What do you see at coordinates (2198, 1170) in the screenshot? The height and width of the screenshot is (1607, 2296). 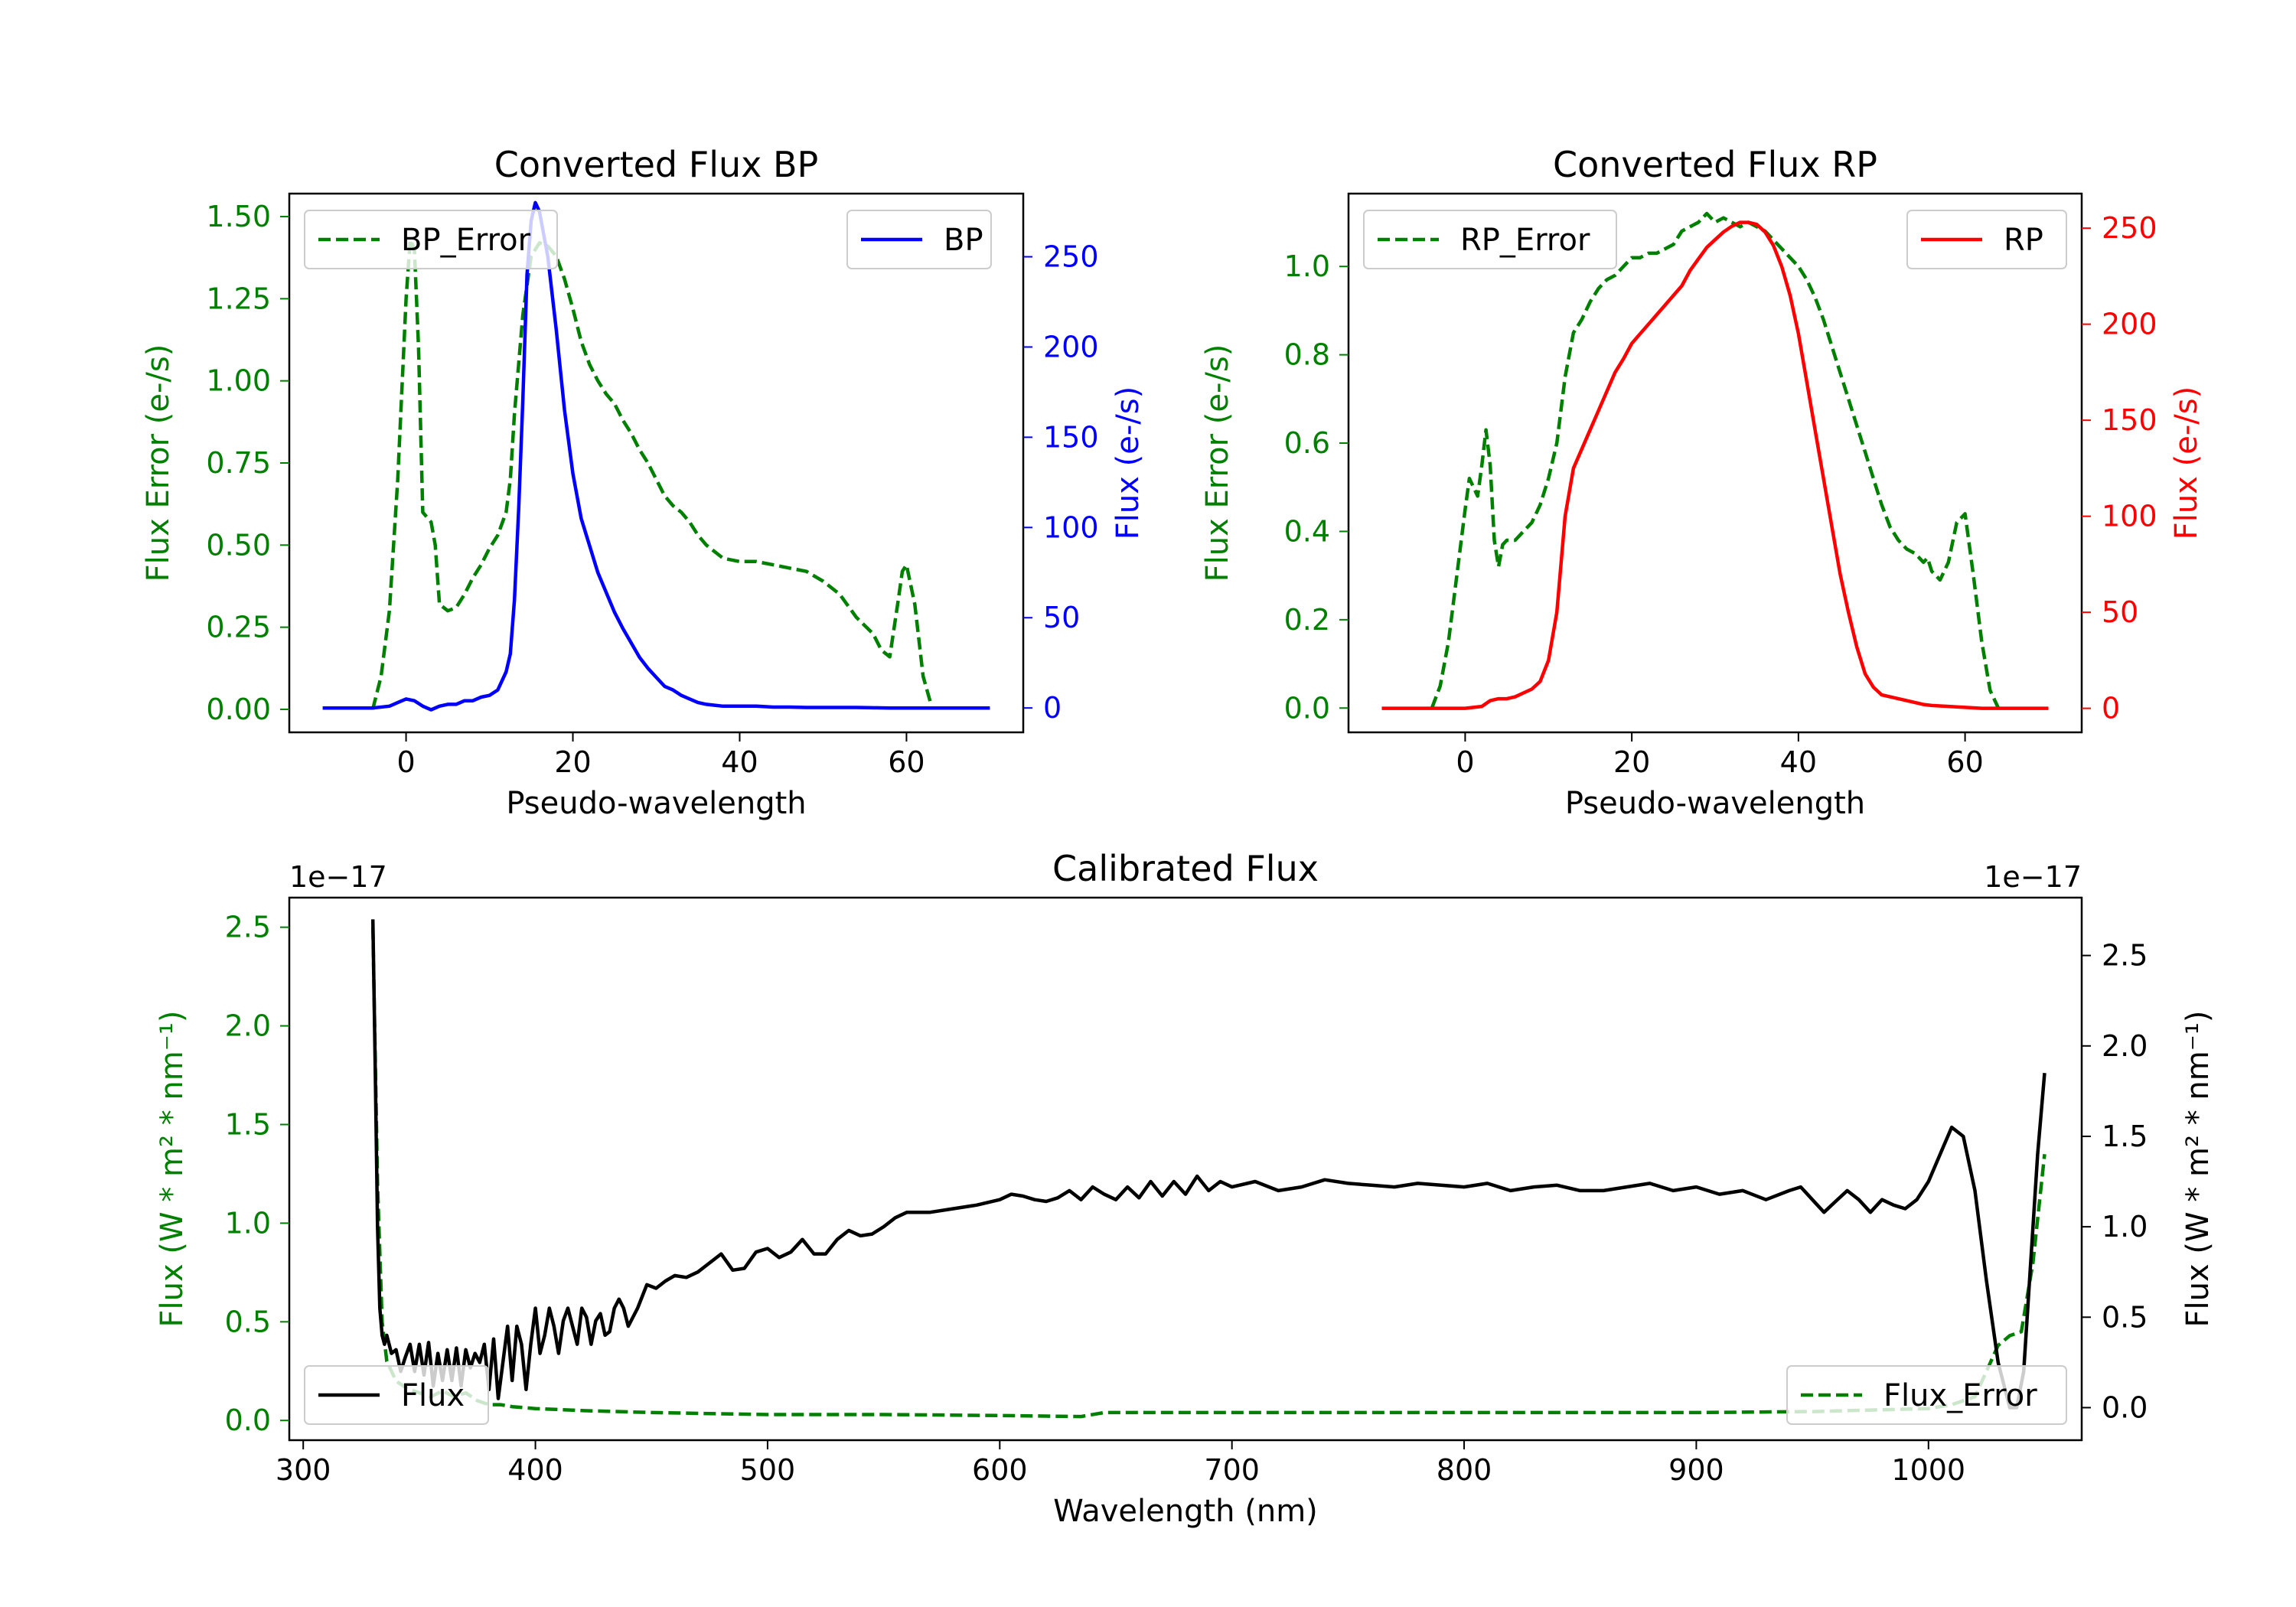 I see `y-right-axis-label: Flux (W * m² * nm⁻¹)` at bounding box center [2198, 1170].